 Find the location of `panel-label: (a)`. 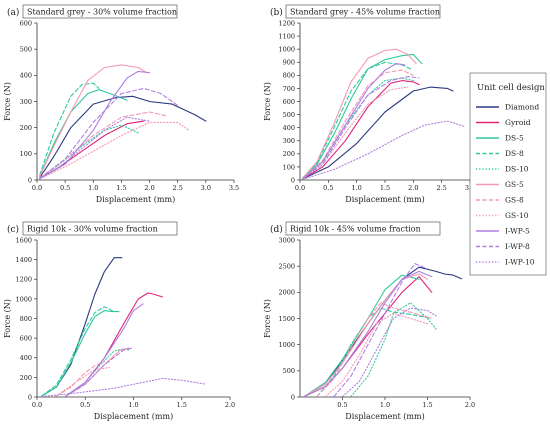

panel-label: (a) is located at coordinates (13, 12).